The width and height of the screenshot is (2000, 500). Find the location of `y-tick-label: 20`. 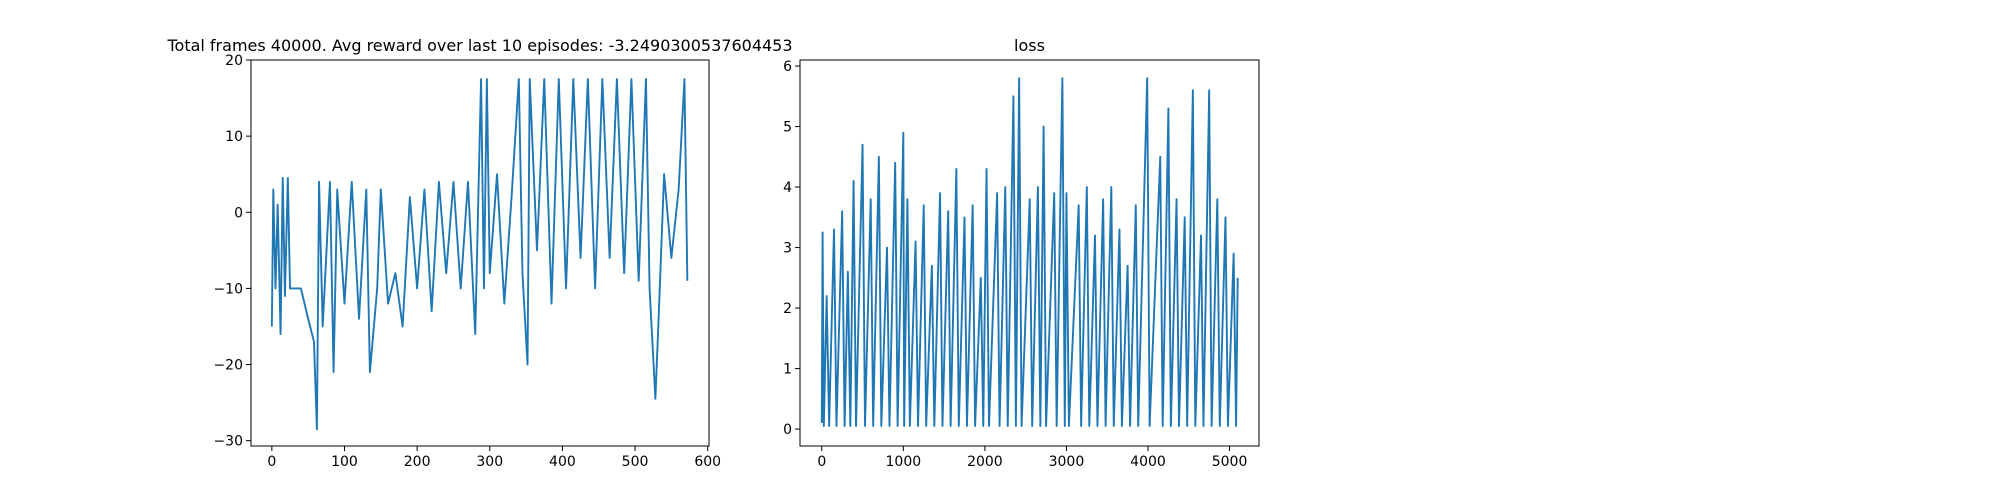

y-tick-label: 20 is located at coordinates (234, 61).